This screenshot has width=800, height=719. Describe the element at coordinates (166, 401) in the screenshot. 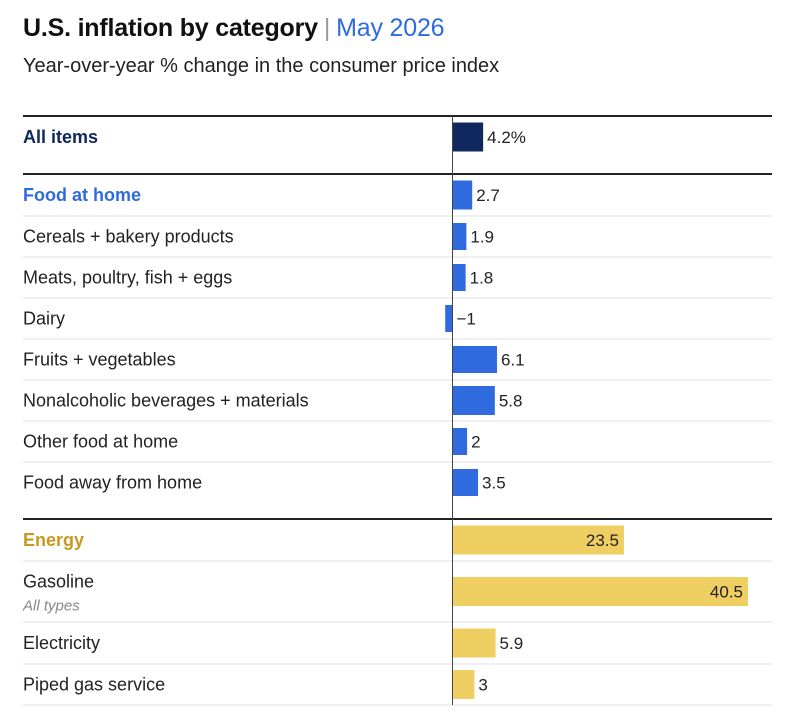

I see `row-nonalcoholic-beverages-materials-label: Nonalcoholic beverages + materials` at that location.